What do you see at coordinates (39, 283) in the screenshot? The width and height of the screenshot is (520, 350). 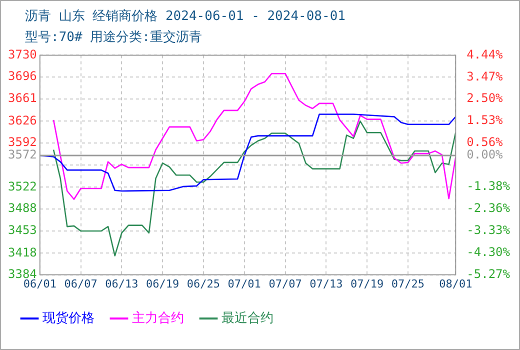 I see `x-tick-label: 06/01` at bounding box center [39, 283].